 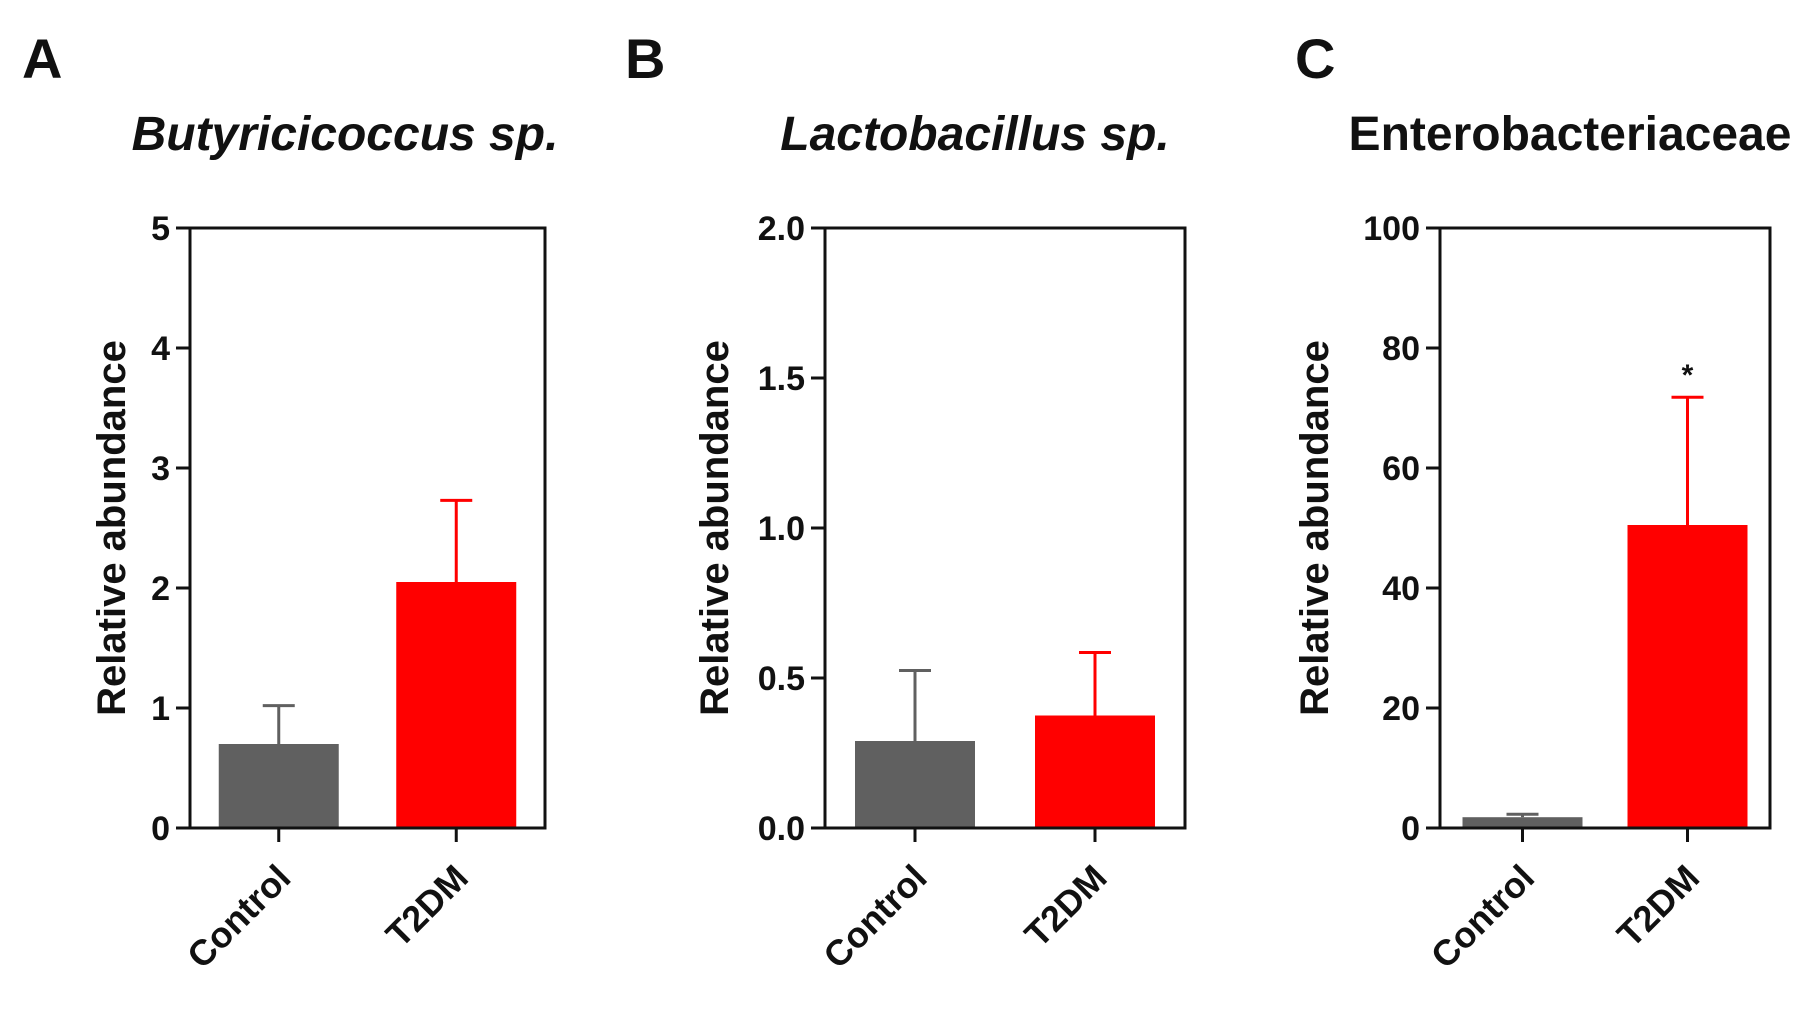 What do you see at coordinates (160, 349) in the screenshot?
I see `y-tick-label: 4` at bounding box center [160, 349].